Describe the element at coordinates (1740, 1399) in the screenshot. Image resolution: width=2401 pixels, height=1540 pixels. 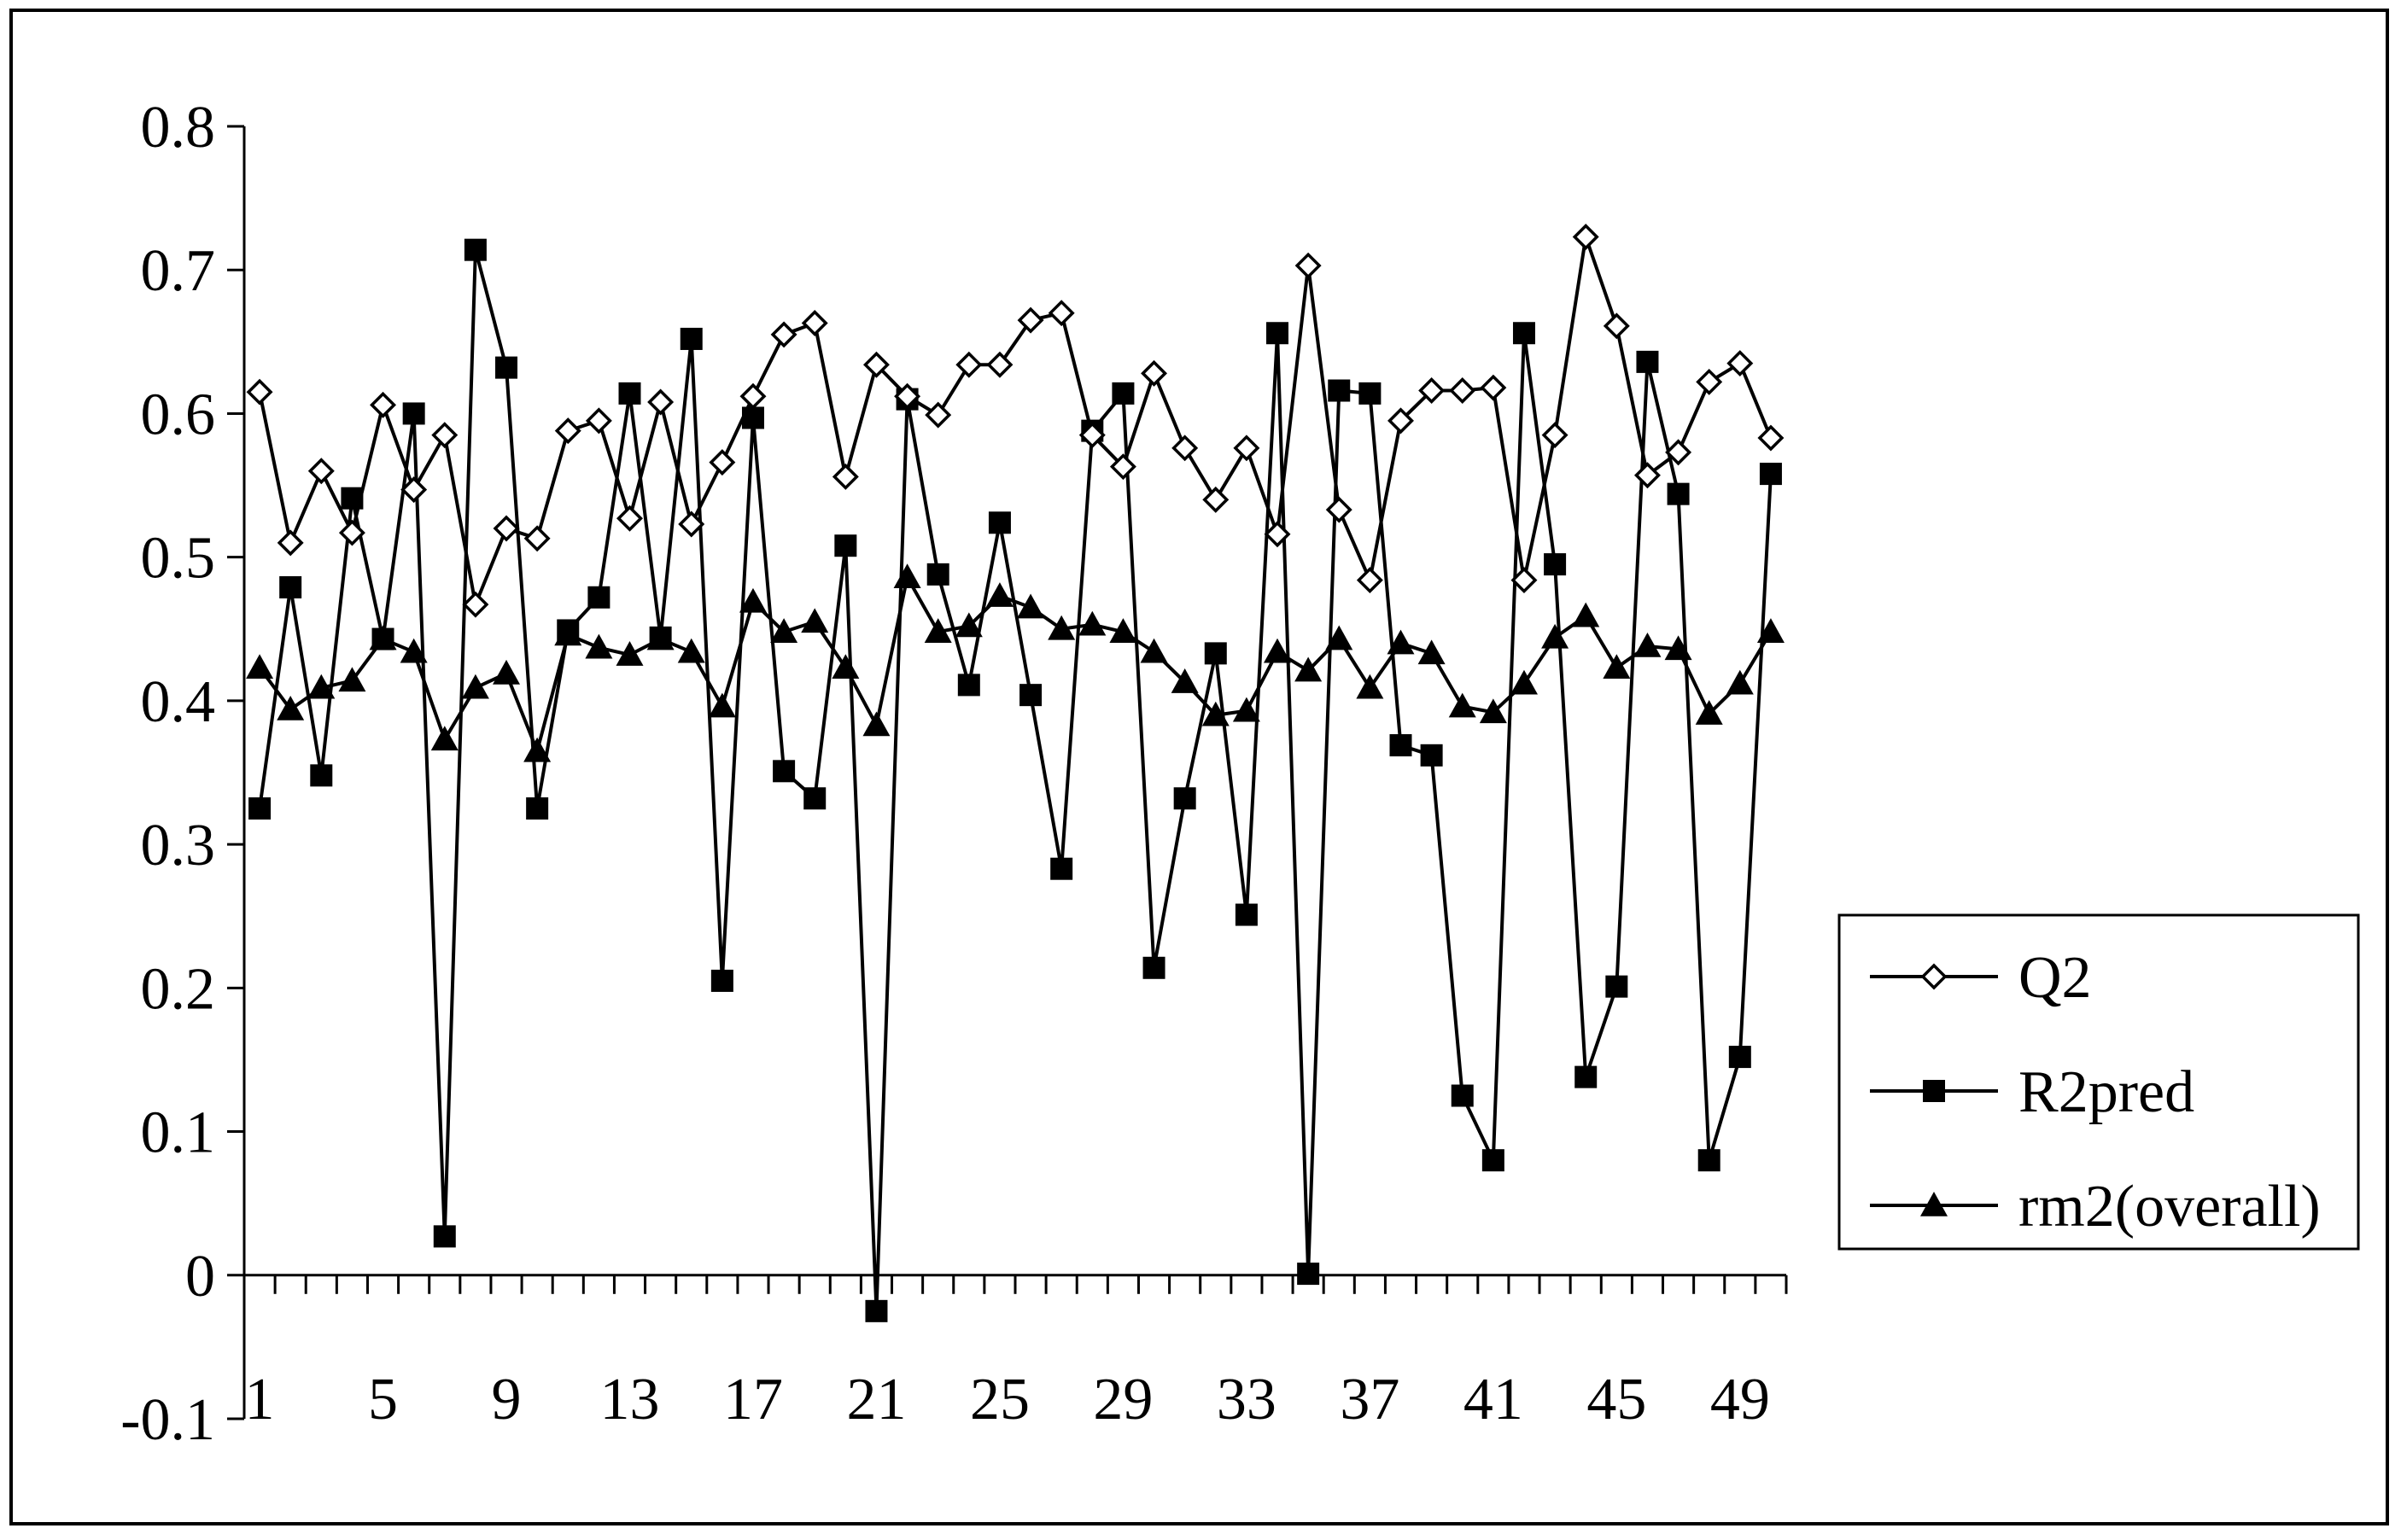
I see `x-tick-label: 49` at that location.